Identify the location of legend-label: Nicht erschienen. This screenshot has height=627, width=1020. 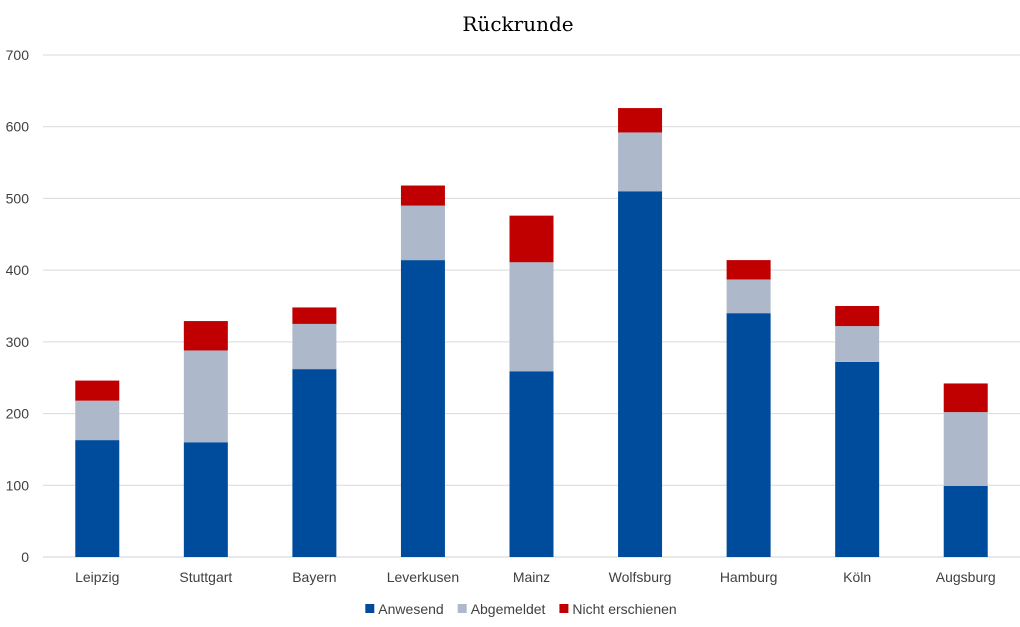
(624, 609).